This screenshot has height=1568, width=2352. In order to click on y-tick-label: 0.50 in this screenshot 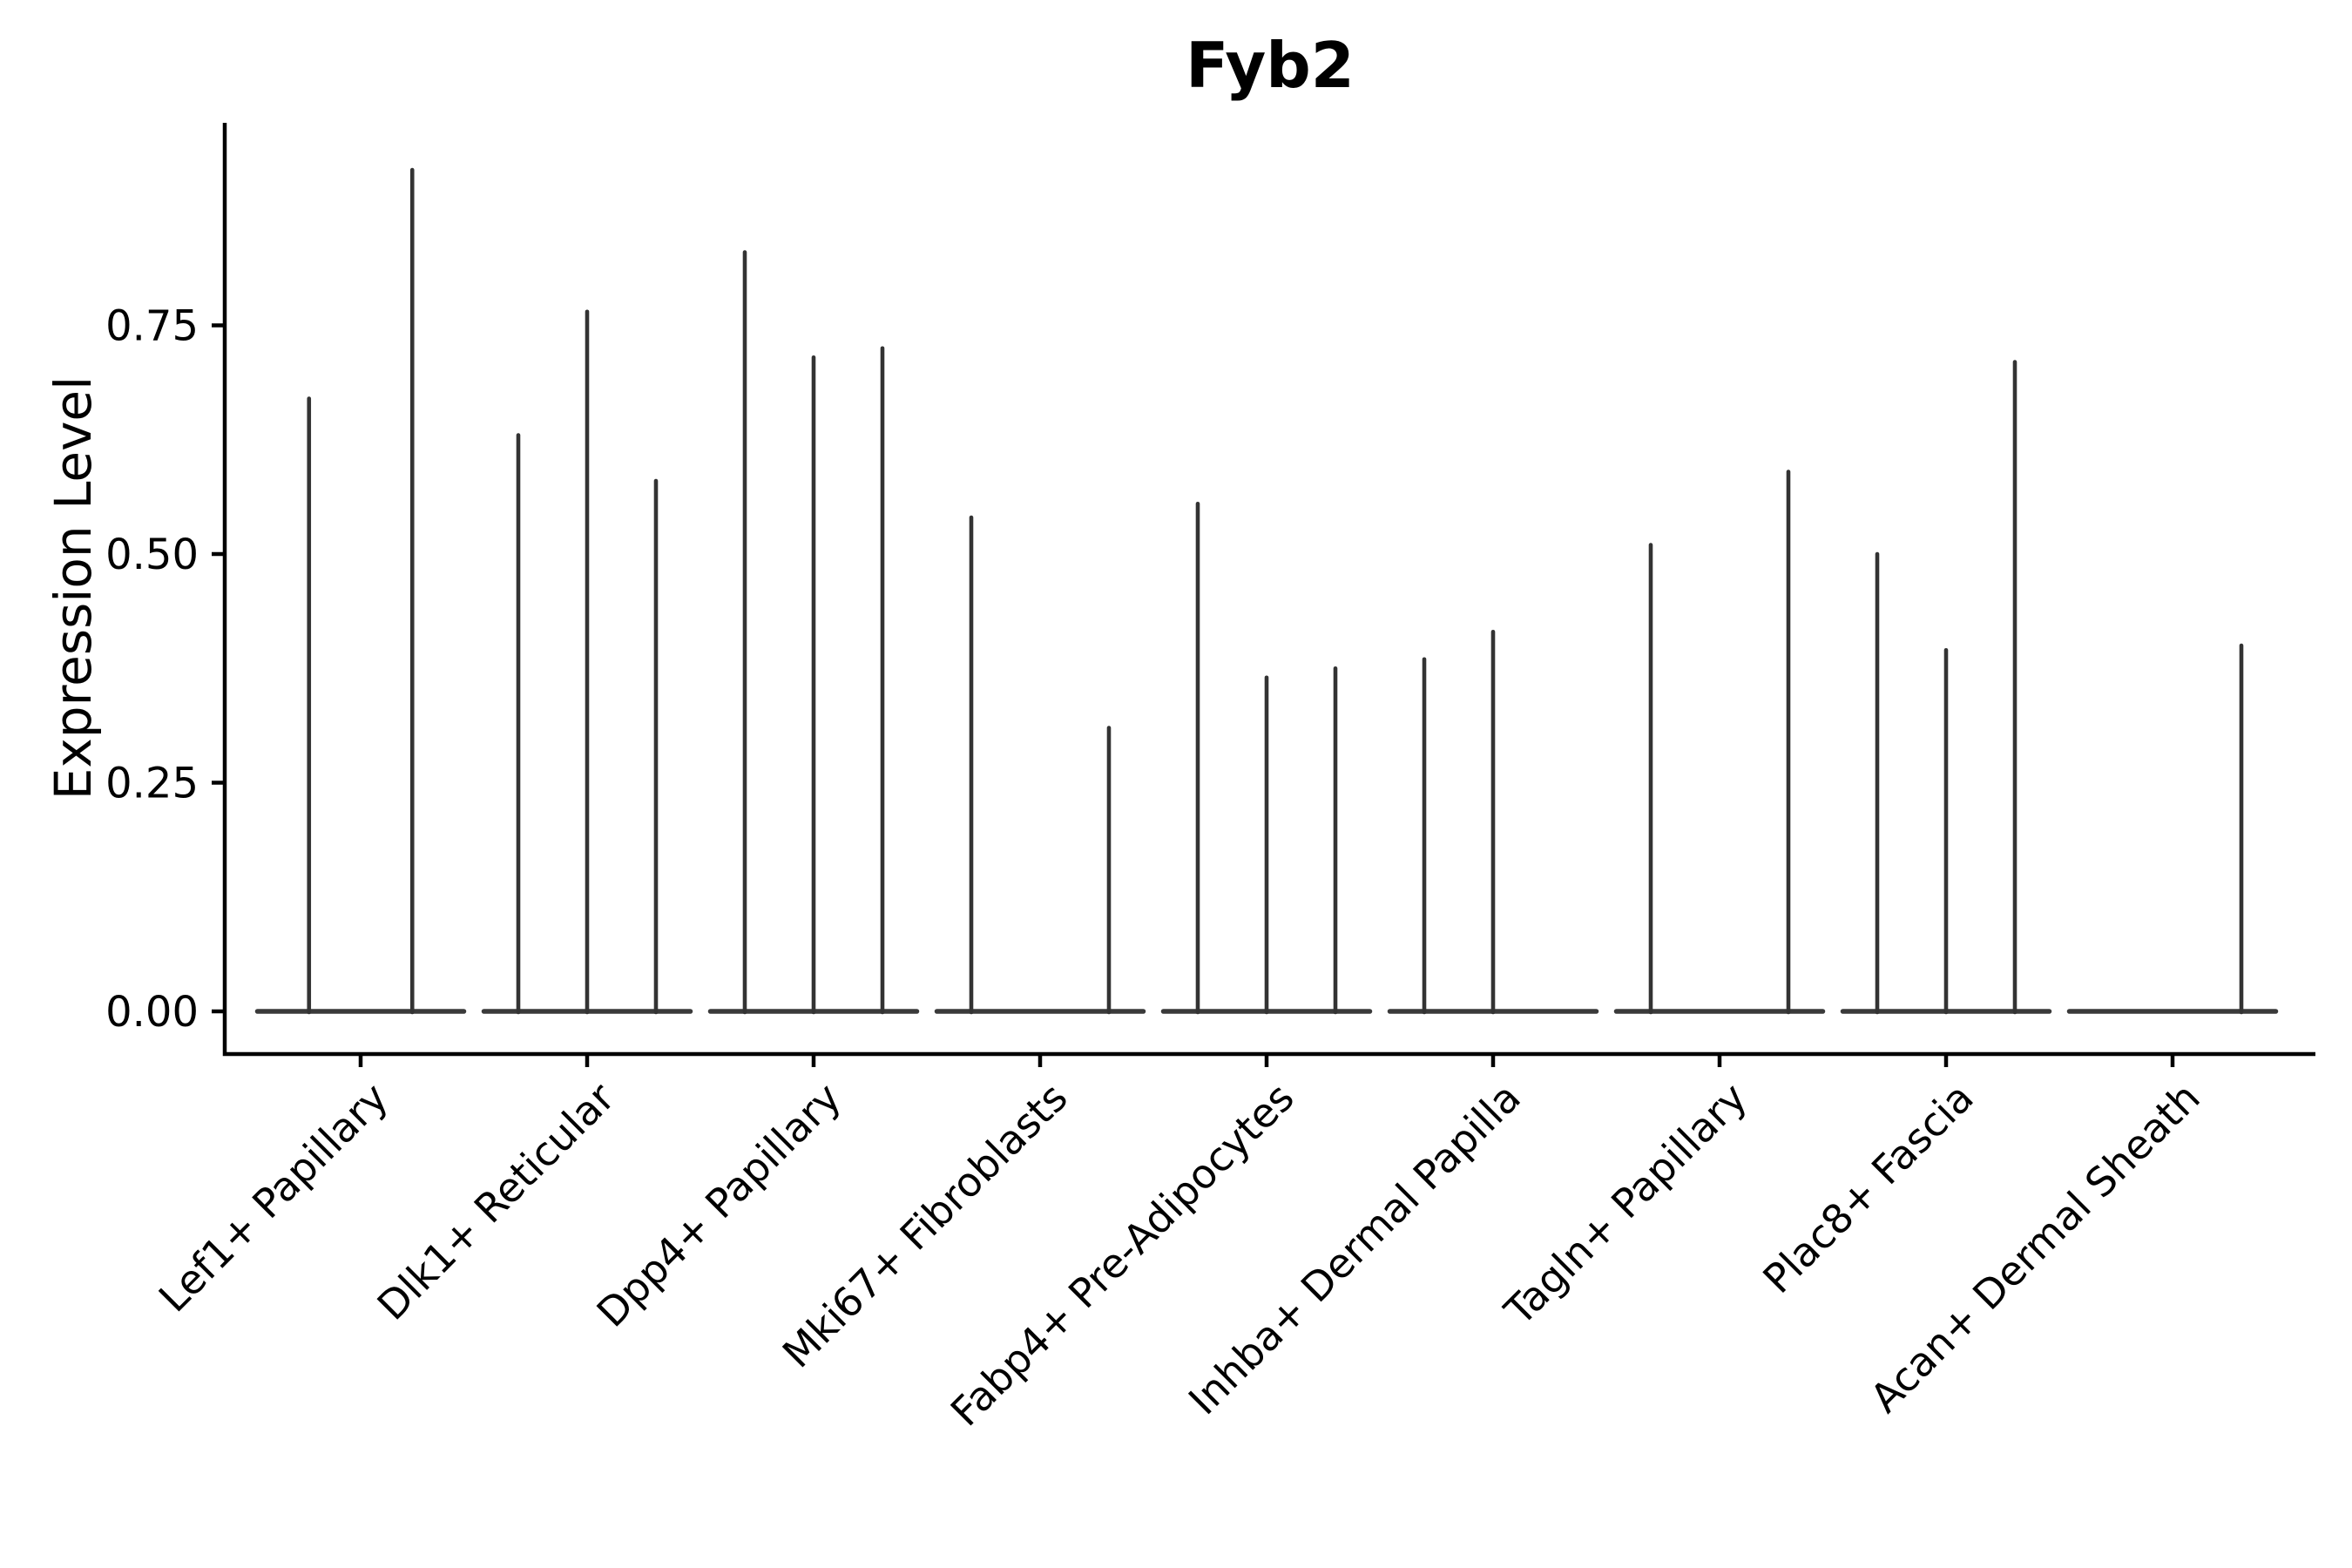, I will do `click(152, 555)`.